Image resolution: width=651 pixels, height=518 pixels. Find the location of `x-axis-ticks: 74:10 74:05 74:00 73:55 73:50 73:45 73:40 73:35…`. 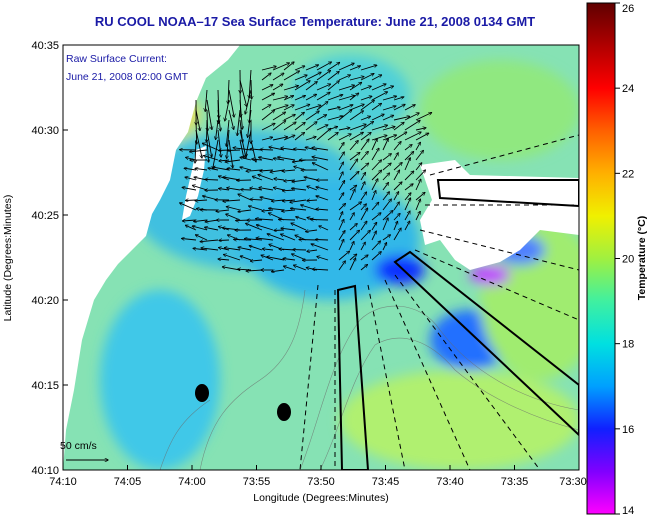

x-axis-ticks: 74:10 74:05 74:00 73:55 73:50 73:45 73:40 73:35… is located at coordinates (318, 476).